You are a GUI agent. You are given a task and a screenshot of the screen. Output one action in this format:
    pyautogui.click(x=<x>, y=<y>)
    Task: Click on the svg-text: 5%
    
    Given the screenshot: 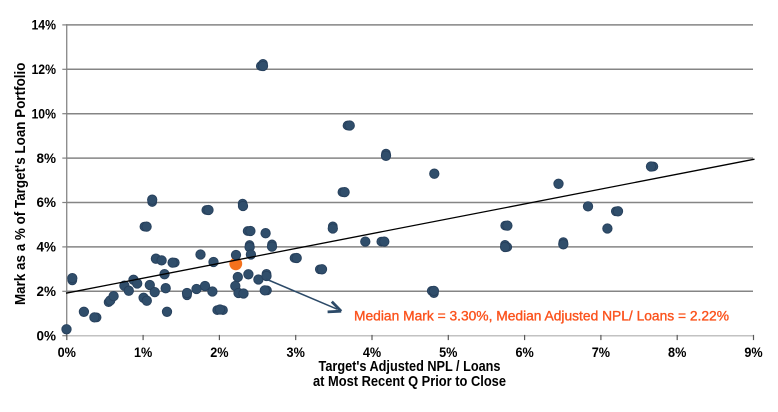 What is the action you would take?
    pyautogui.click(x=448, y=352)
    